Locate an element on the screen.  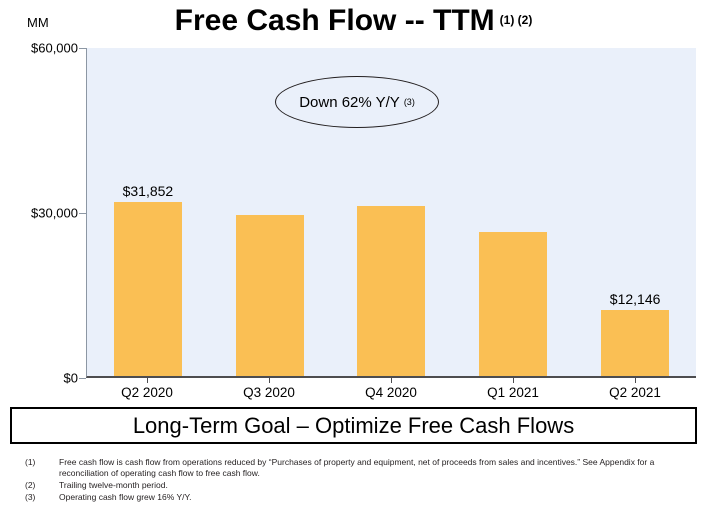
y-tick-label: $30,000 is located at coordinates (54, 213).